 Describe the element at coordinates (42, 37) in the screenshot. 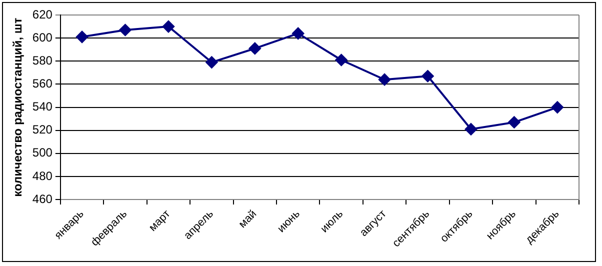

I see `y-tick-label: 600` at that location.